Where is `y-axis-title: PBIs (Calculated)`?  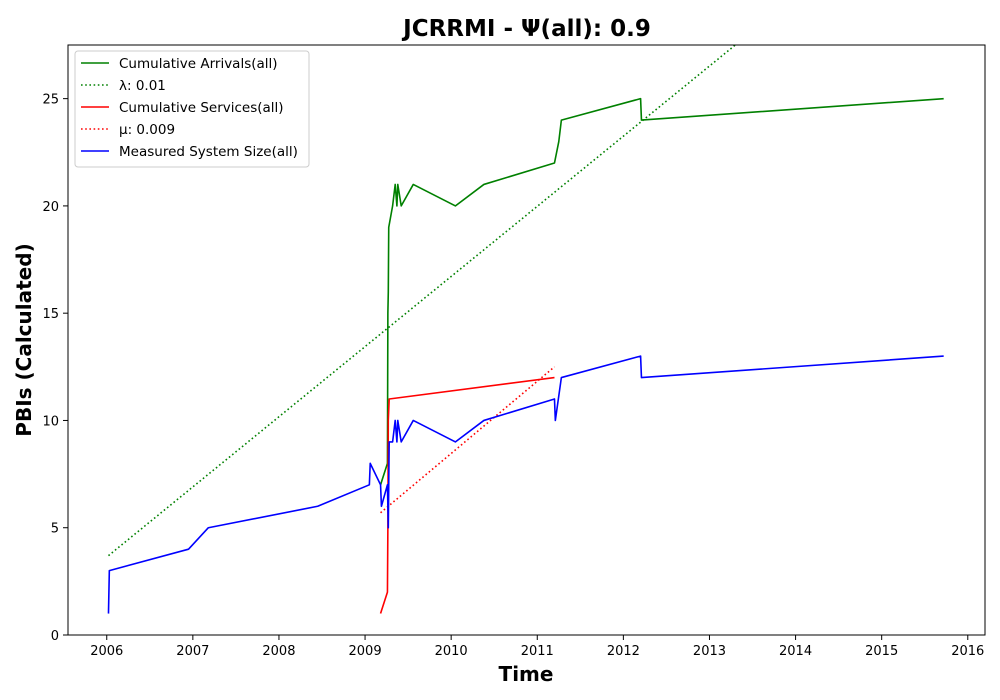 y-axis-title: PBIs (Calculated) is located at coordinates (24, 339).